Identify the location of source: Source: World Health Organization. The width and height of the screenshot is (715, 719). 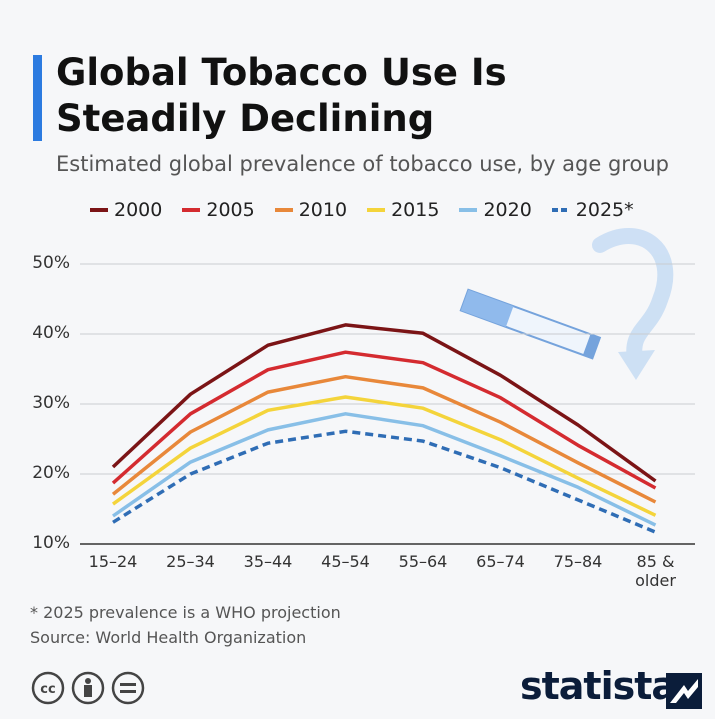
(168, 637).